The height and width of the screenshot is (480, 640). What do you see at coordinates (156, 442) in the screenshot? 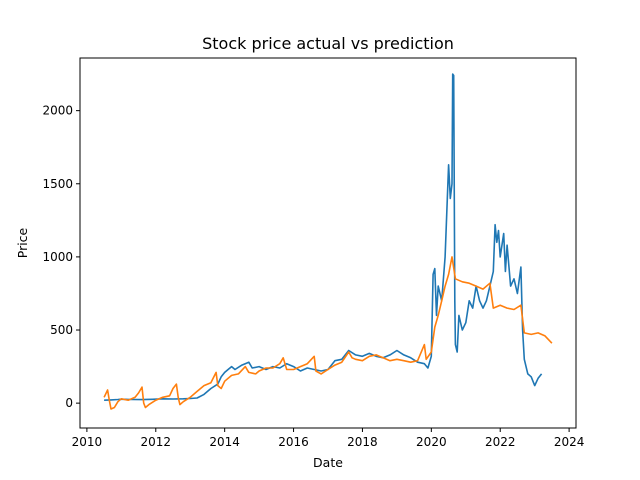
I see `x-tick-label: 2012` at bounding box center [156, 442].